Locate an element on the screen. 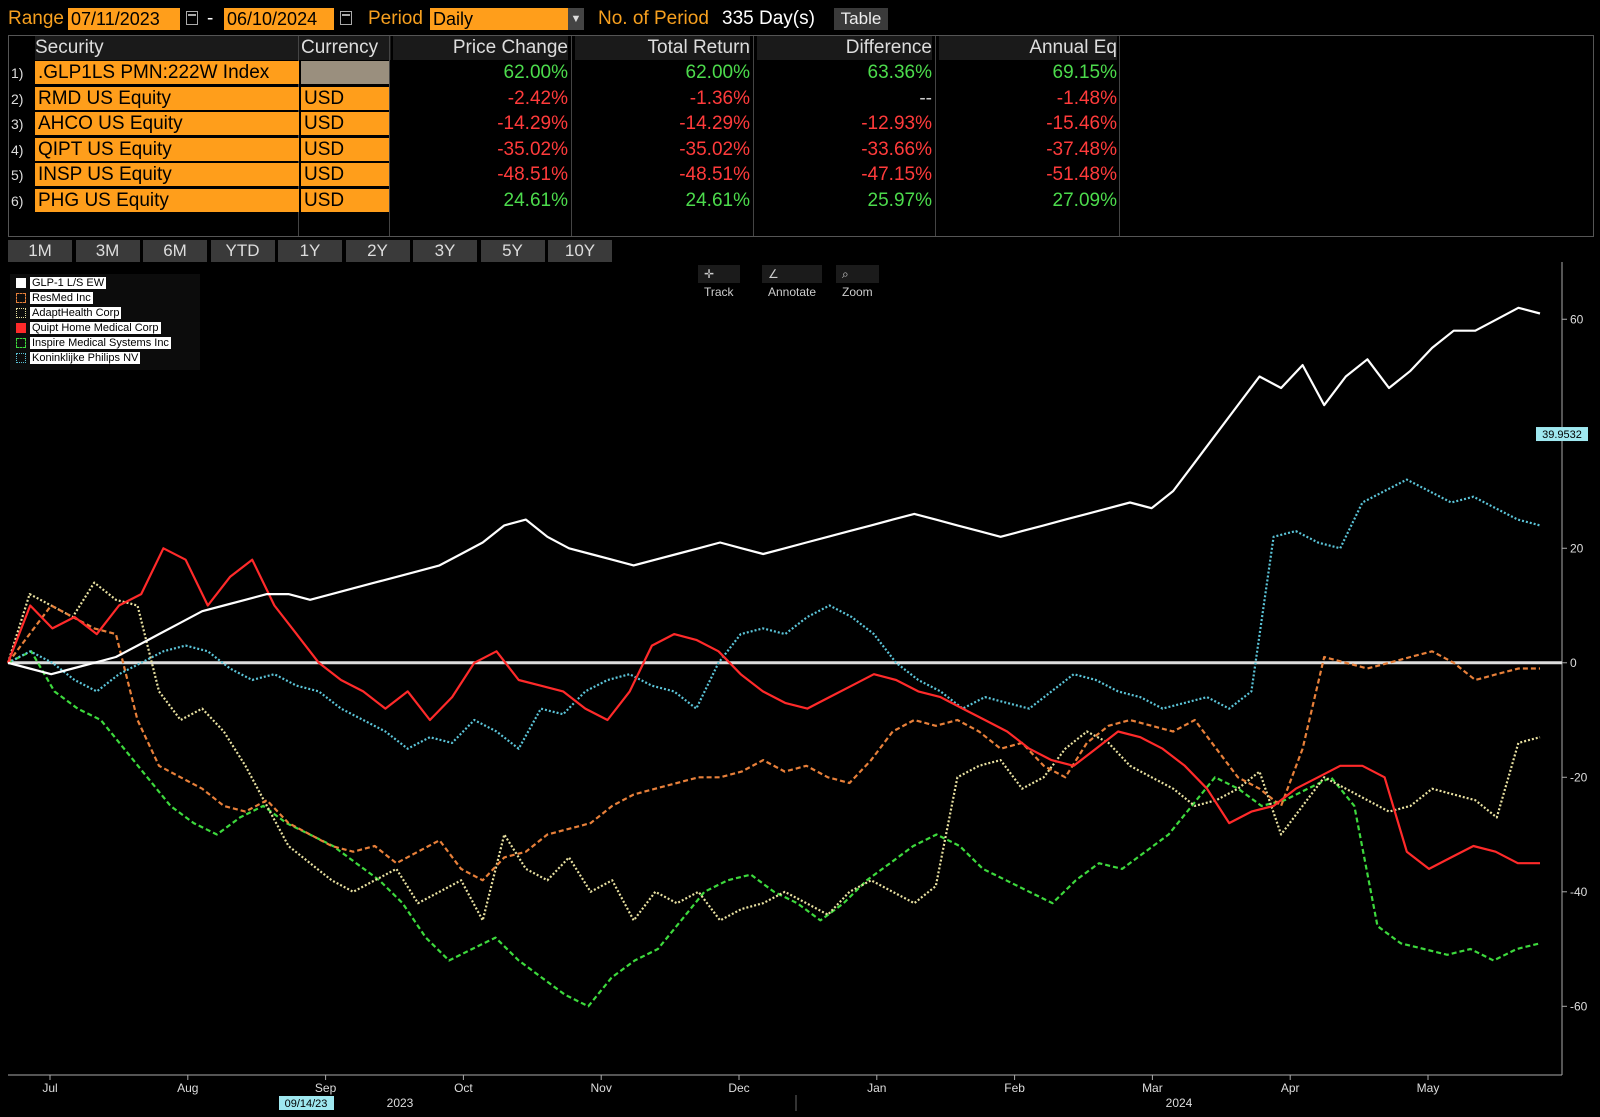 The height and width of the screenshot is (1117, 1600). end-date-field: 06/10/2024 is located at coordinates (279, 19).